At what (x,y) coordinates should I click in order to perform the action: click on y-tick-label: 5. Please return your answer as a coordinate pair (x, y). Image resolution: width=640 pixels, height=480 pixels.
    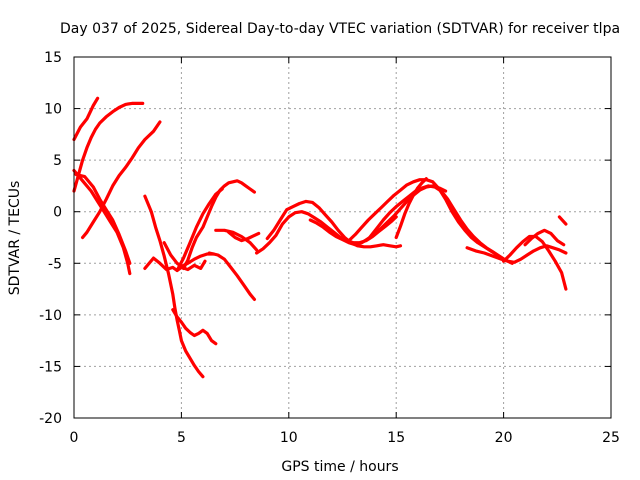
    Looking at the image, I should click on (57, 161).